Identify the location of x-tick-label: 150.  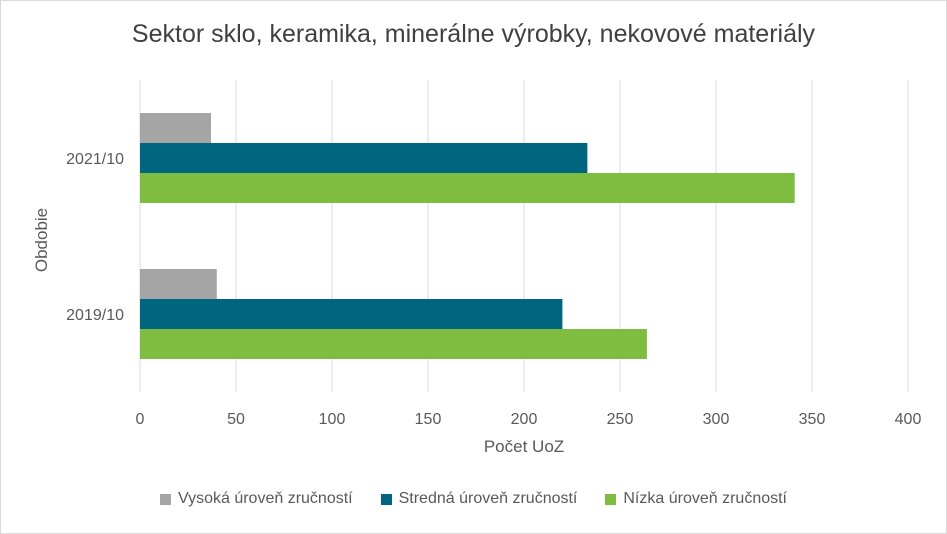
(428, 419).